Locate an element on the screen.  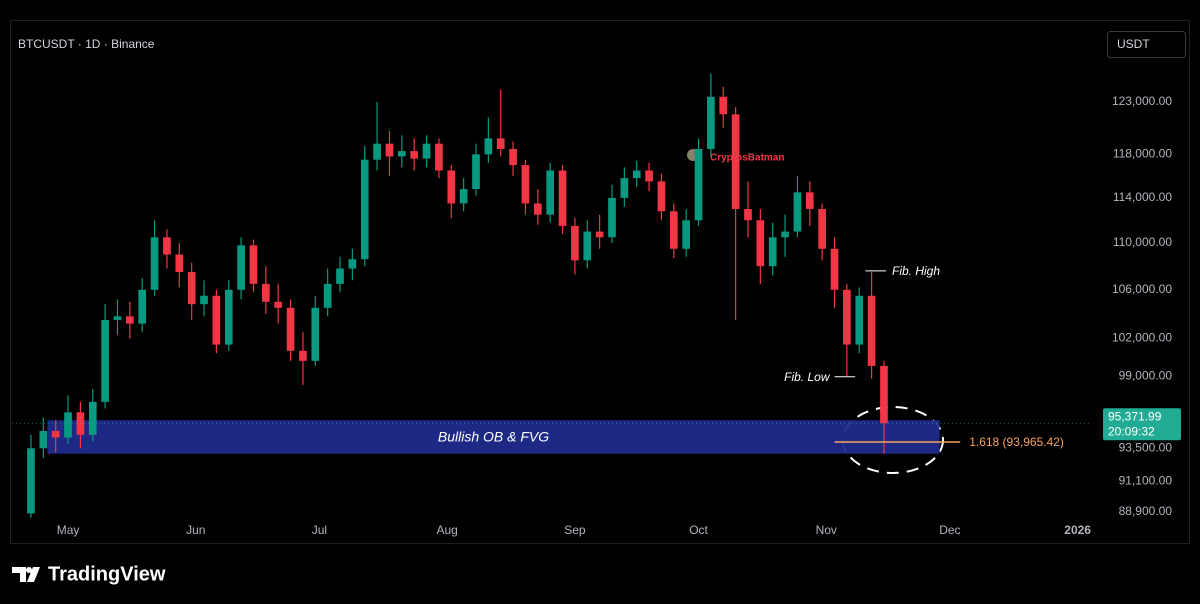
x-tick-label: Jun is located at coordinates (195, 530).